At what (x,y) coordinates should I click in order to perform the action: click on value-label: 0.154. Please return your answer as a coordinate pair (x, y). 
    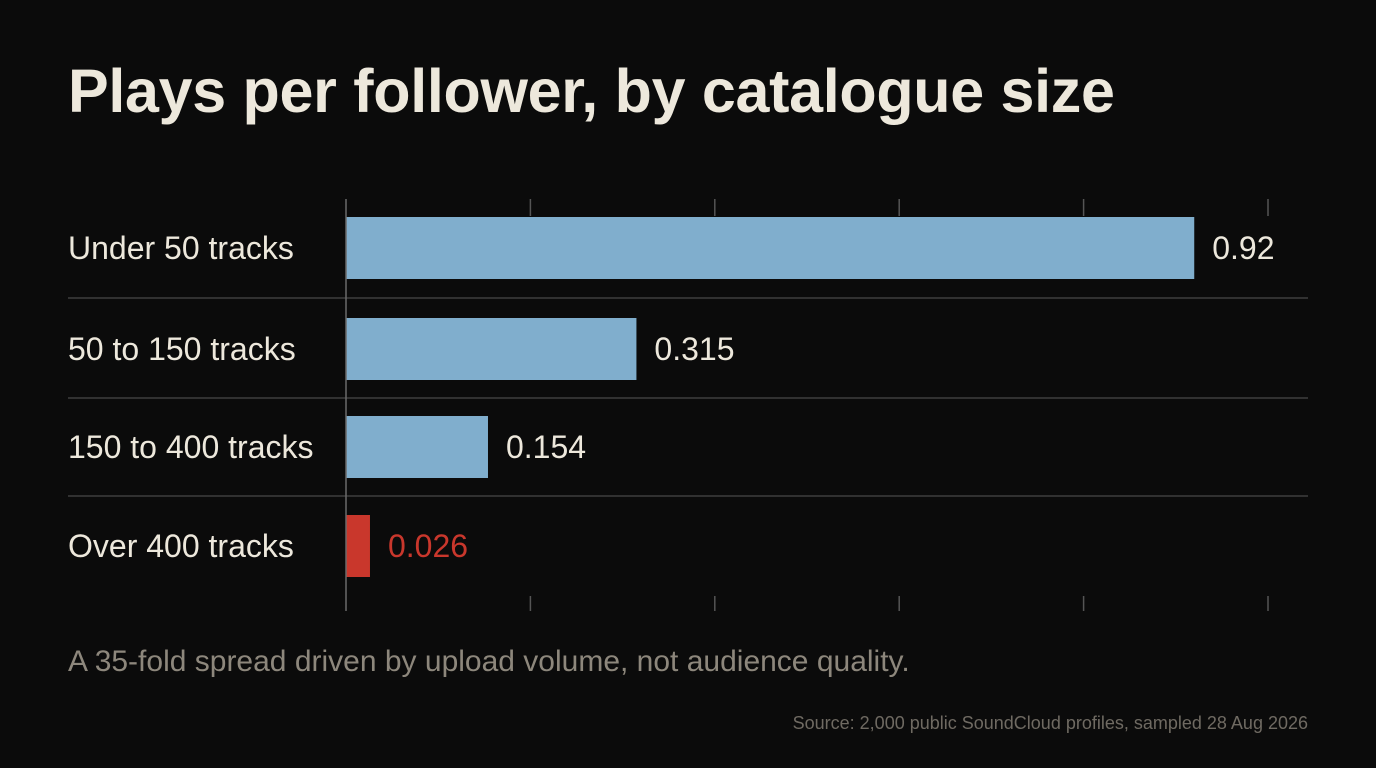
    Looking at the image, I should click on (546, 447).